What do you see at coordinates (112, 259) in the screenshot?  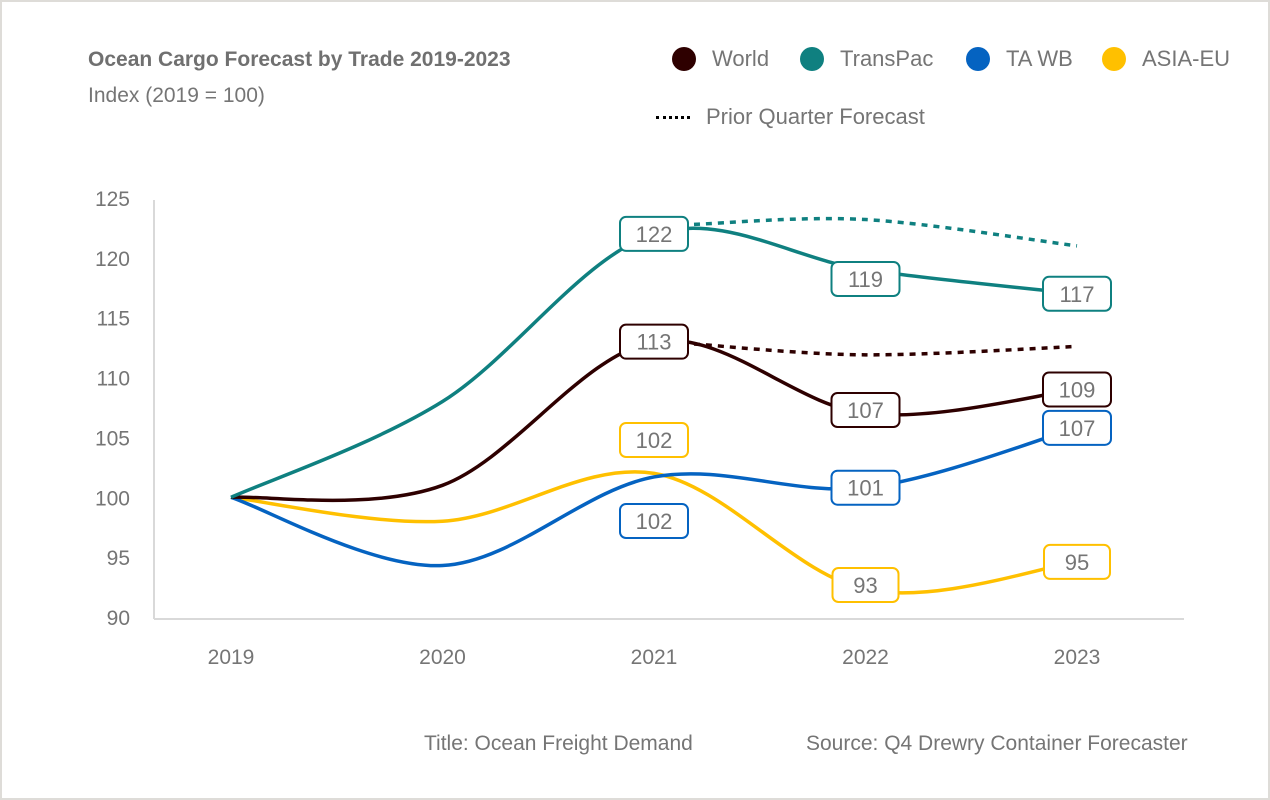 I see `y-tick-label: 120` at bounding box center [112, 259].